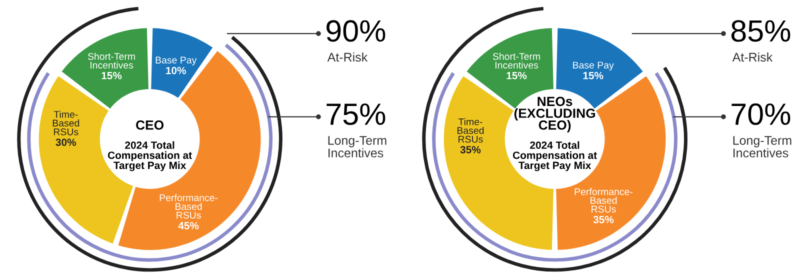 This screenshot has height=278, width=810. Describe the element at coordinates (761, 114) in the screenshot. I see `text: 70%` at that location.